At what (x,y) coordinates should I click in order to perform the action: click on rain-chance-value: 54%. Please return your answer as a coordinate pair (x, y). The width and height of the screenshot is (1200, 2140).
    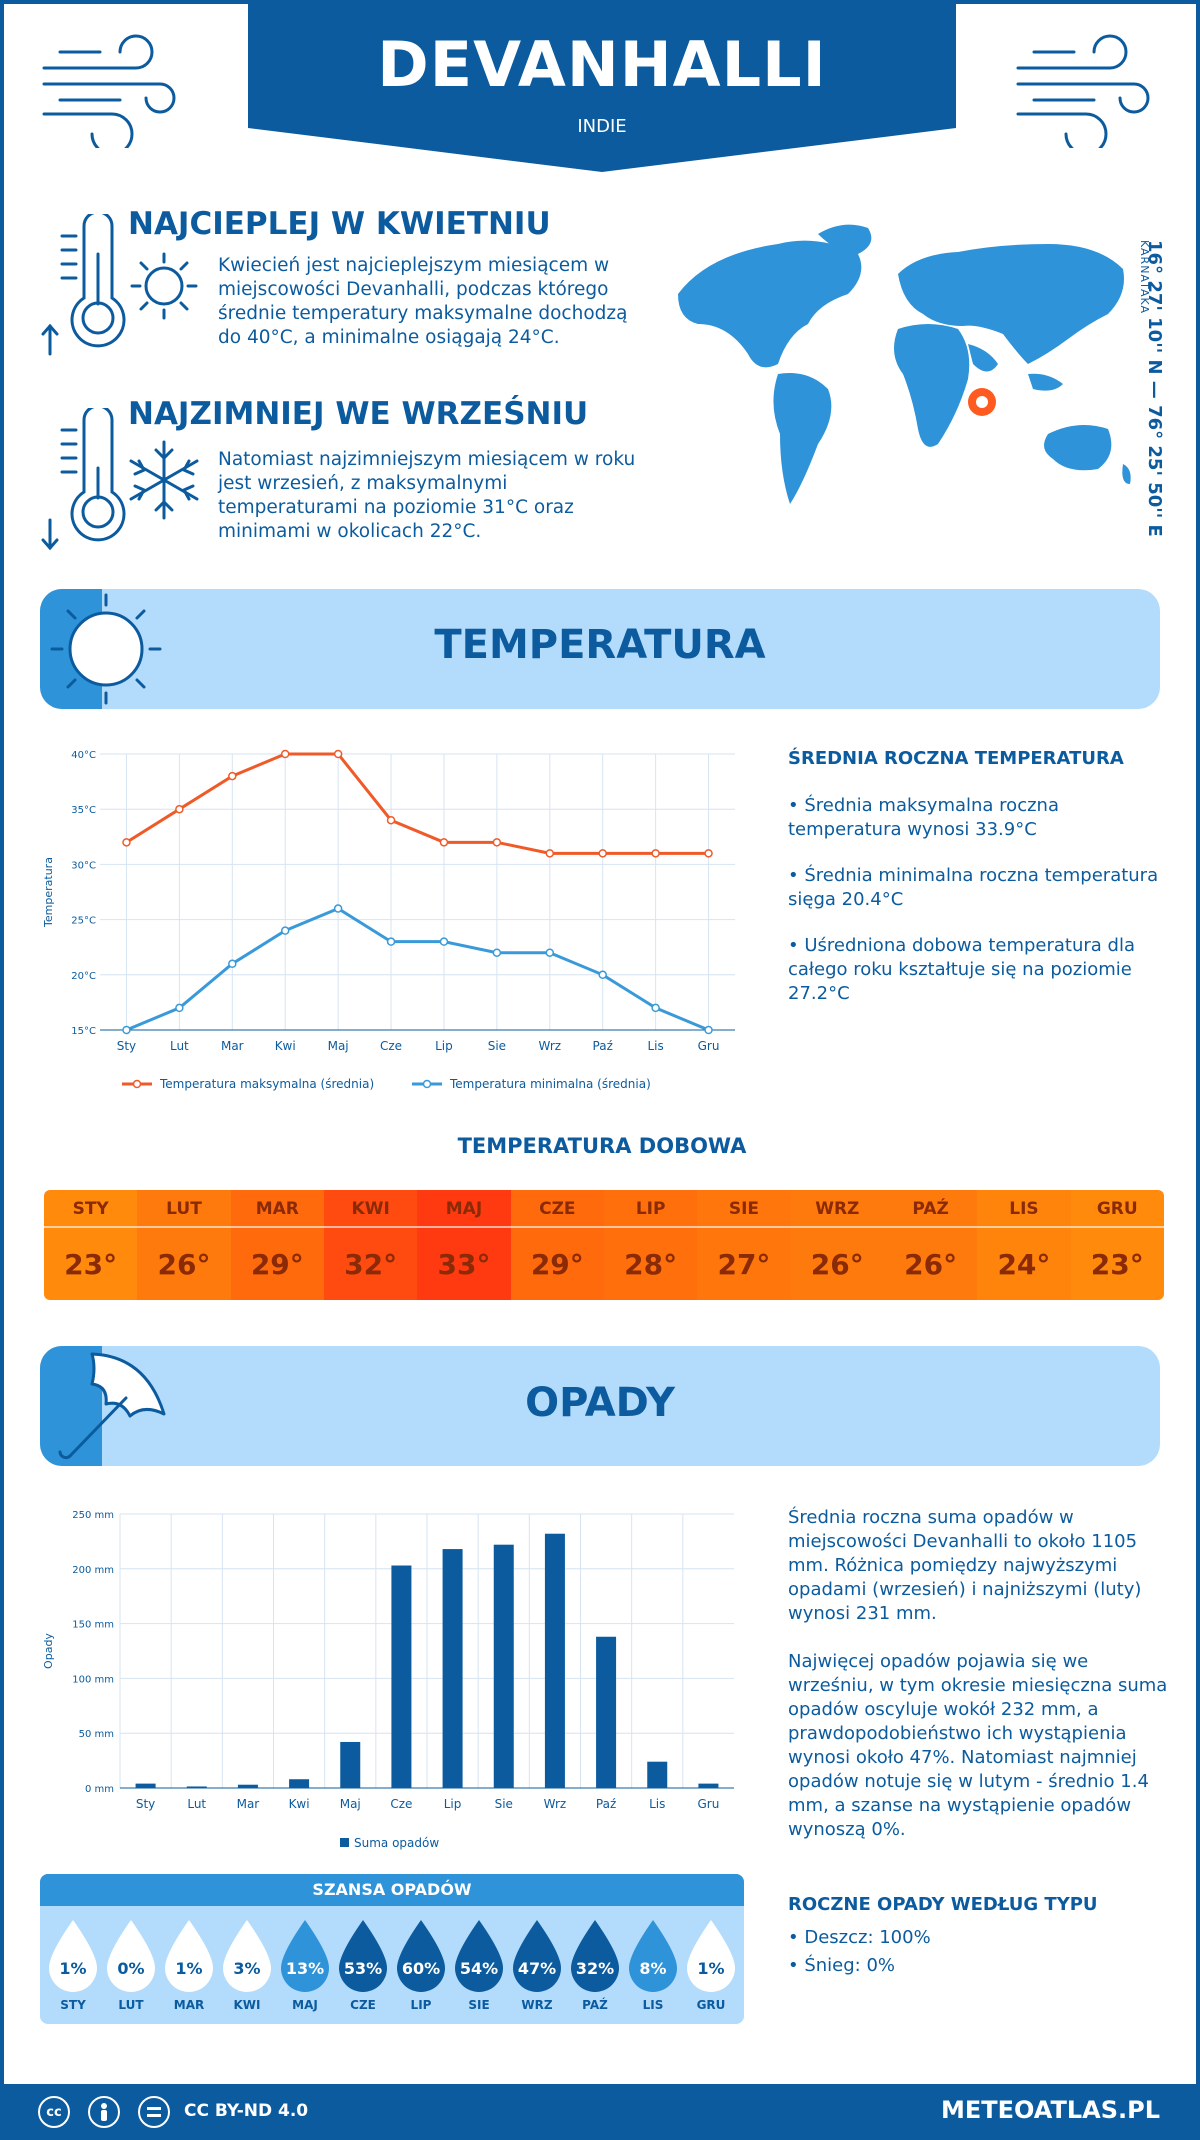
    Looking at the image, I should click on (479, 1968).